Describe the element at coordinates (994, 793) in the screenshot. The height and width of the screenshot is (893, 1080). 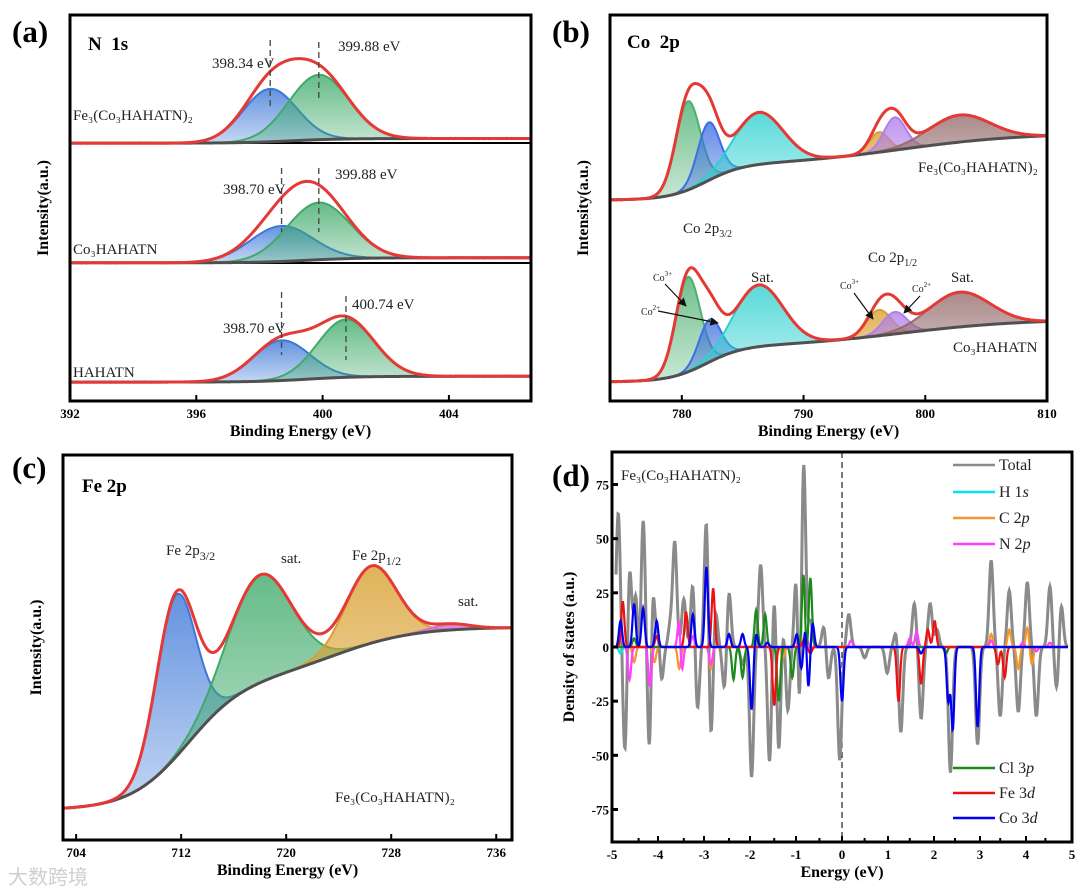
I see `legend-item: Fe 3d` at that location.